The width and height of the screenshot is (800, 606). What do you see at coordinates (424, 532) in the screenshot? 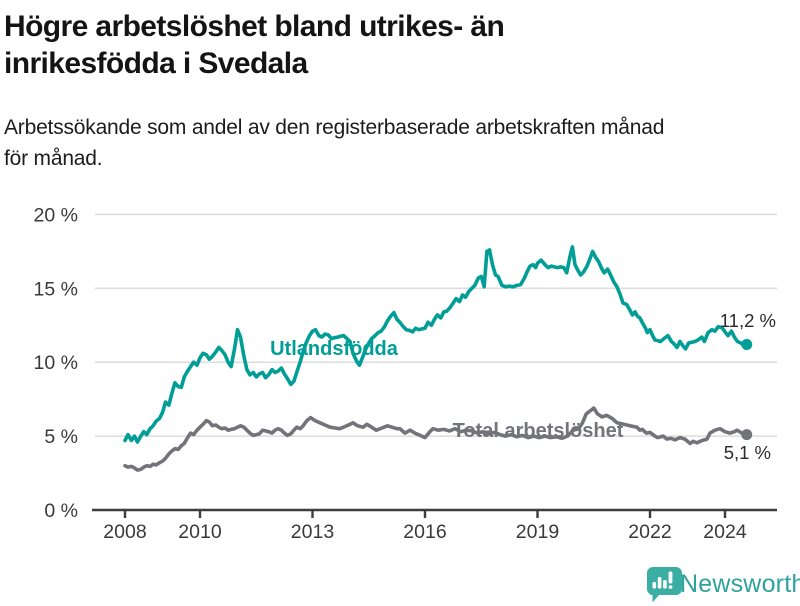
I see `x-tick-label: 2016` at bounding box center [424, 532].